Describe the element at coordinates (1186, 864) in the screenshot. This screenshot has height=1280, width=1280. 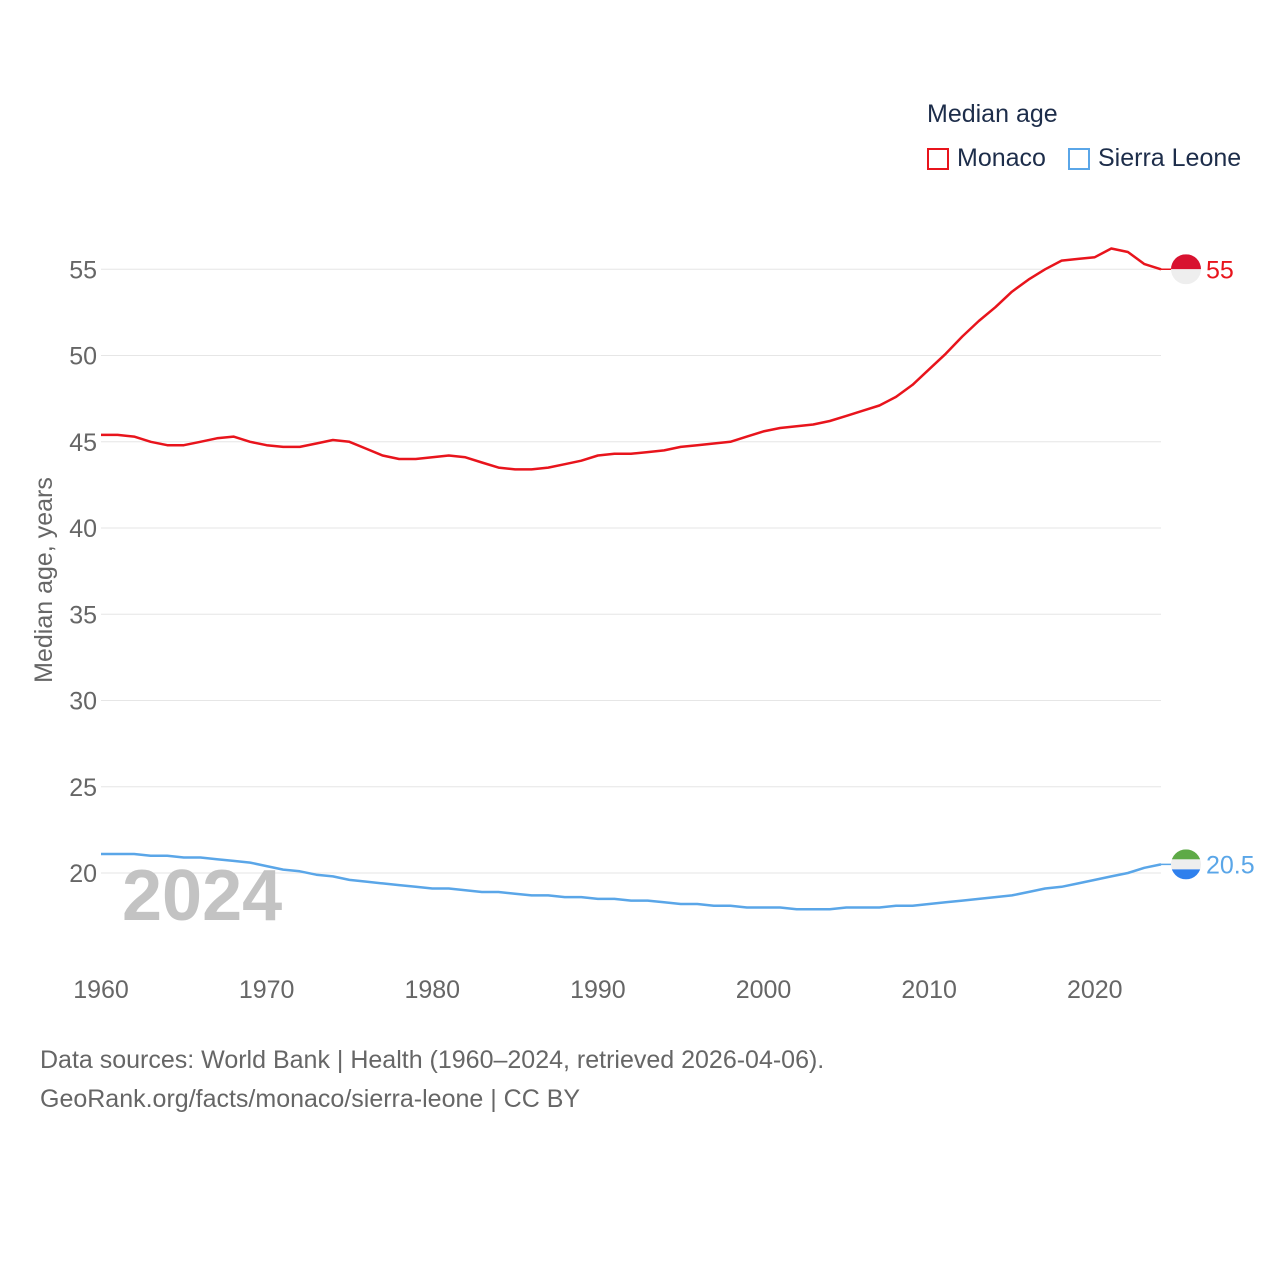
I see `sierra-leone-flag-icon` at that location.